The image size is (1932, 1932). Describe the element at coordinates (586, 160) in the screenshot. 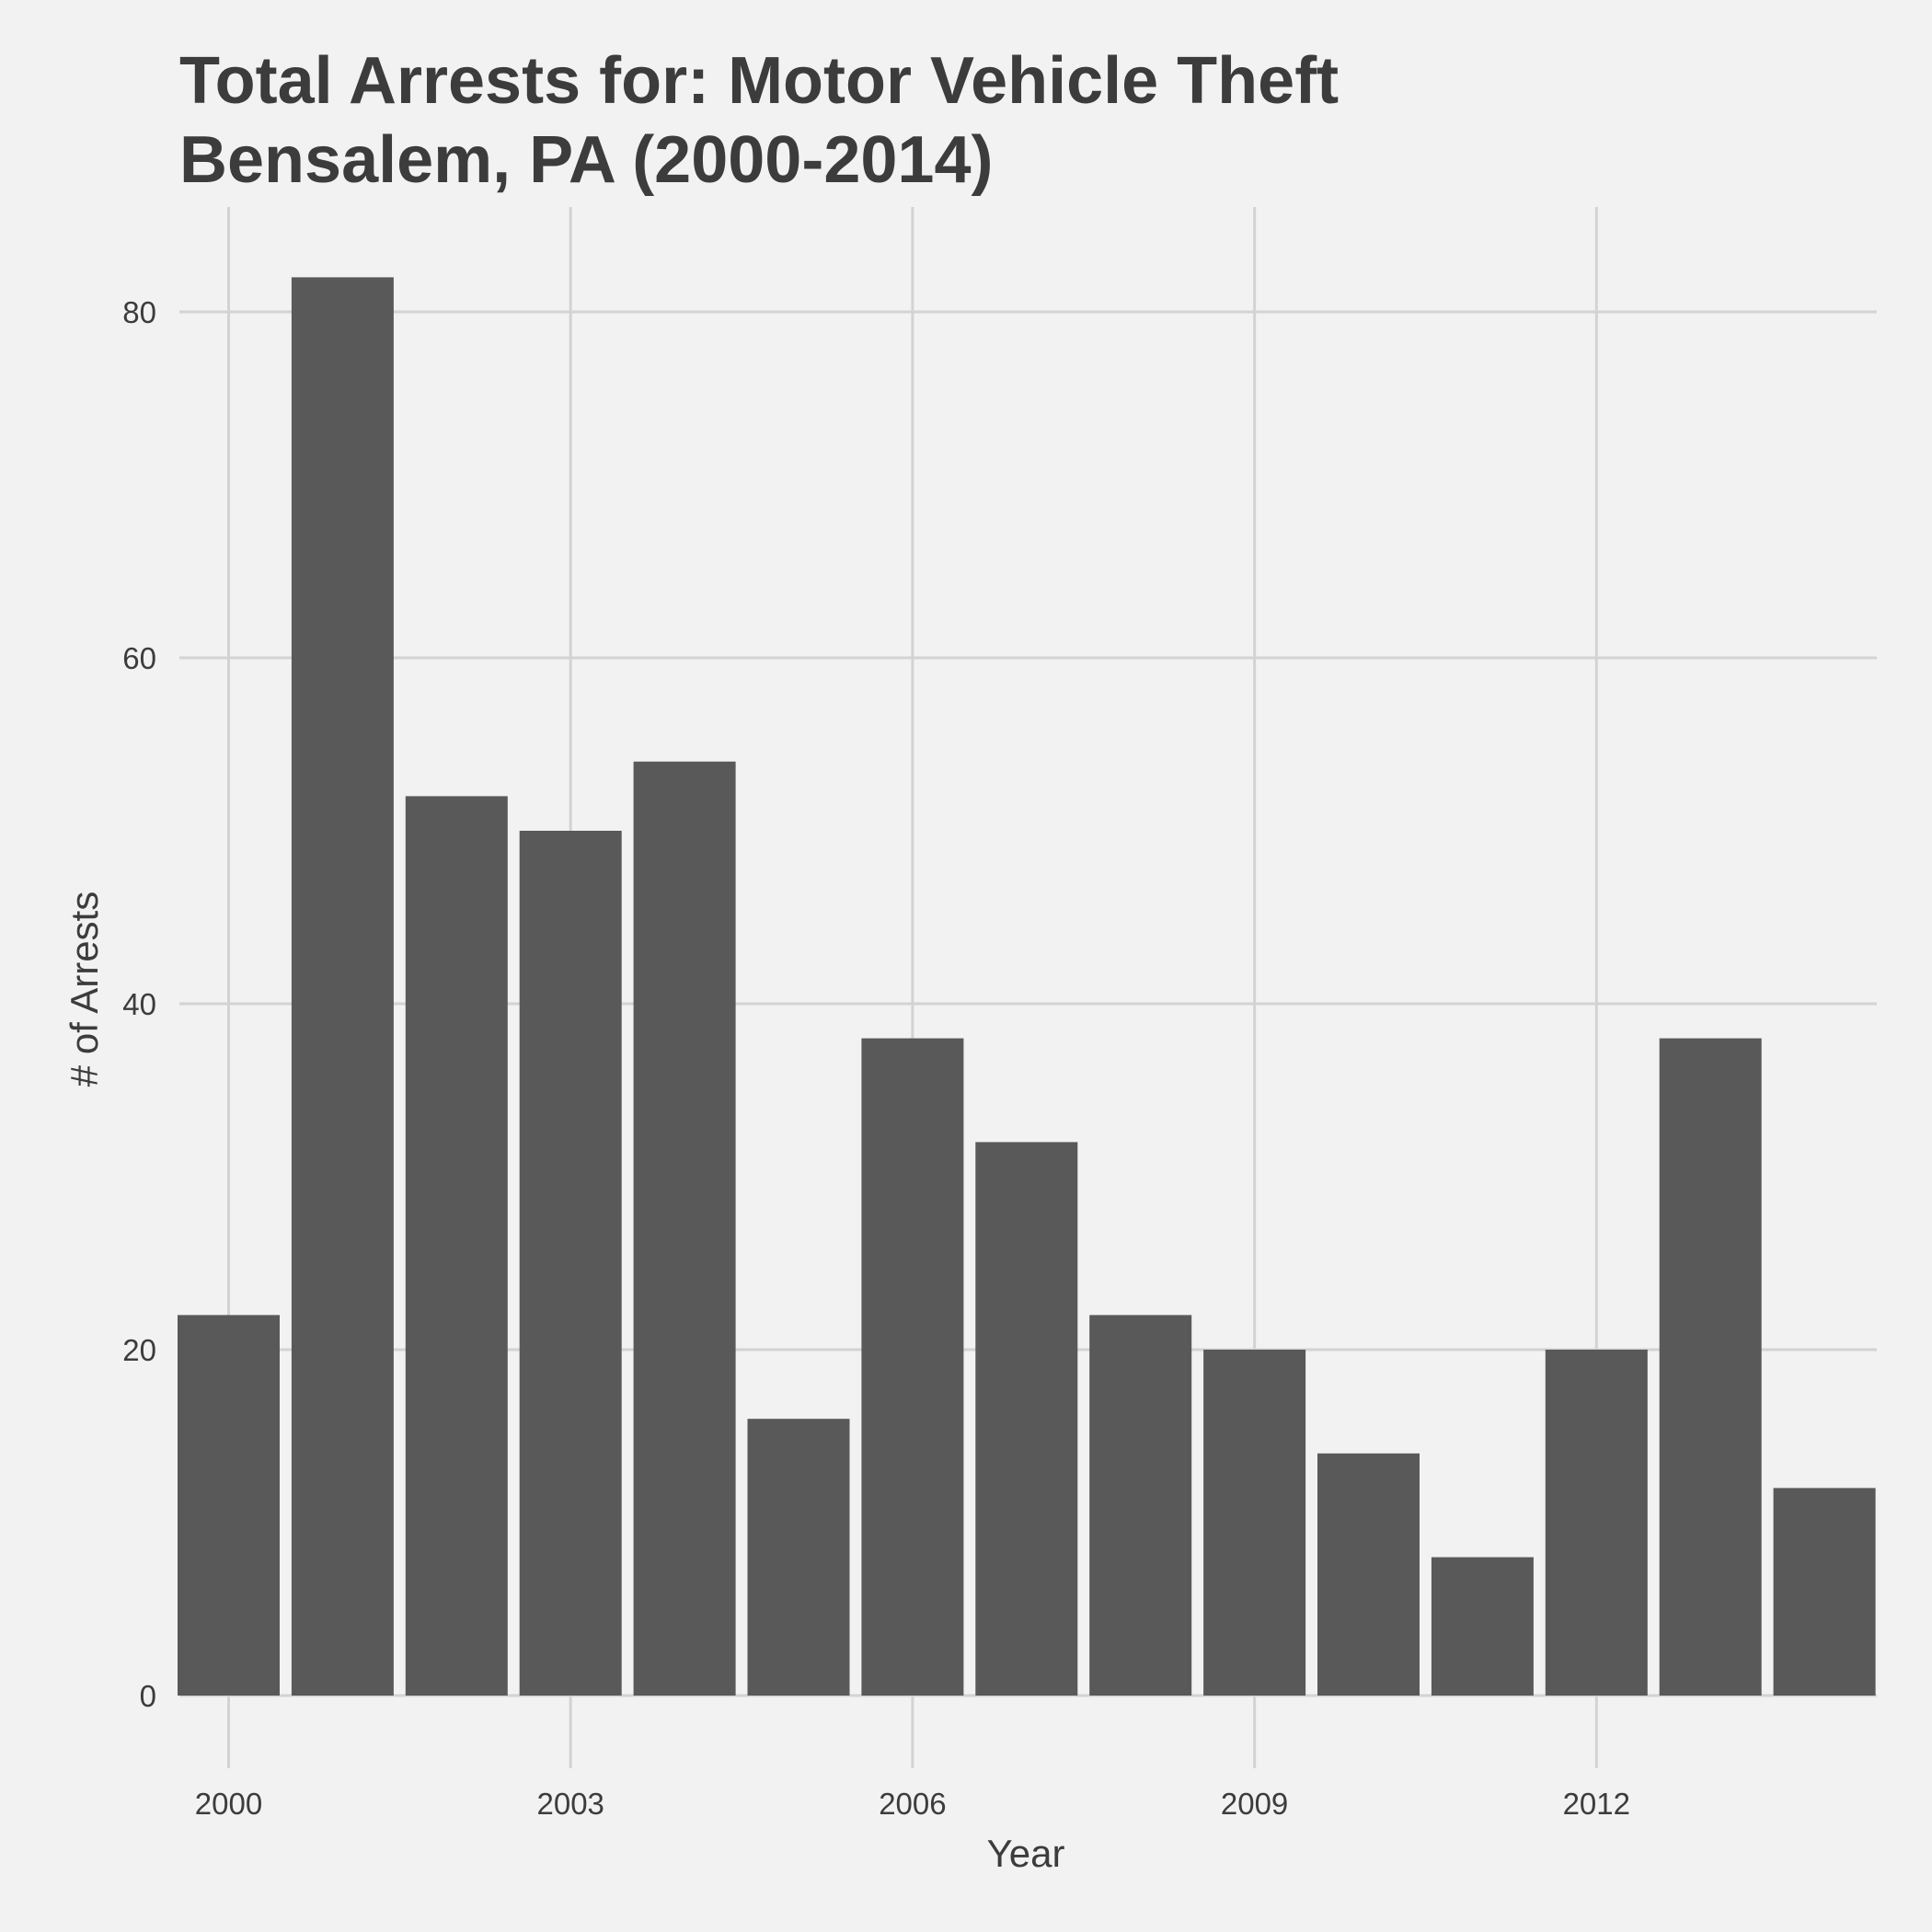

I see `chart-title-line-2: Bensalem, PA (2000-2014)` at that location.